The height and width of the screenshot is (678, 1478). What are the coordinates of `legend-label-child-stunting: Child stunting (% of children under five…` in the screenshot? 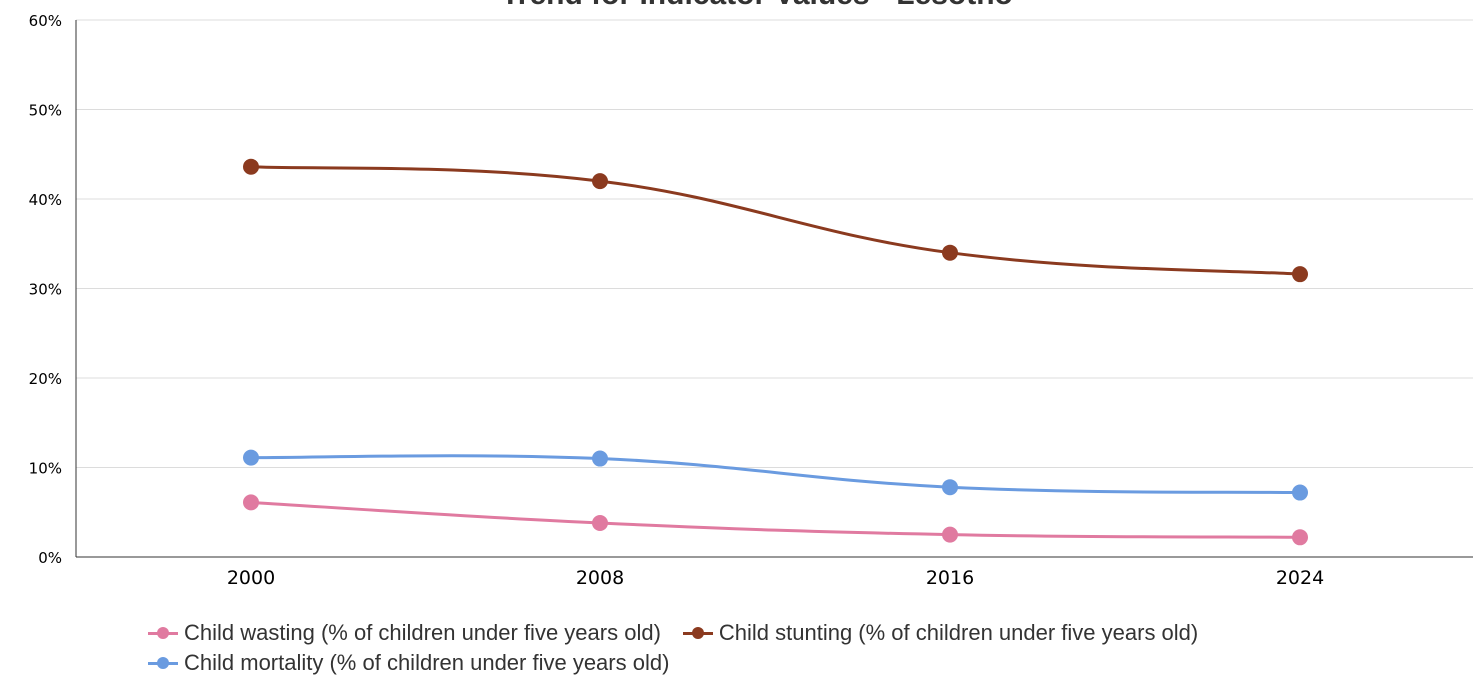 It's located at (958, 632).